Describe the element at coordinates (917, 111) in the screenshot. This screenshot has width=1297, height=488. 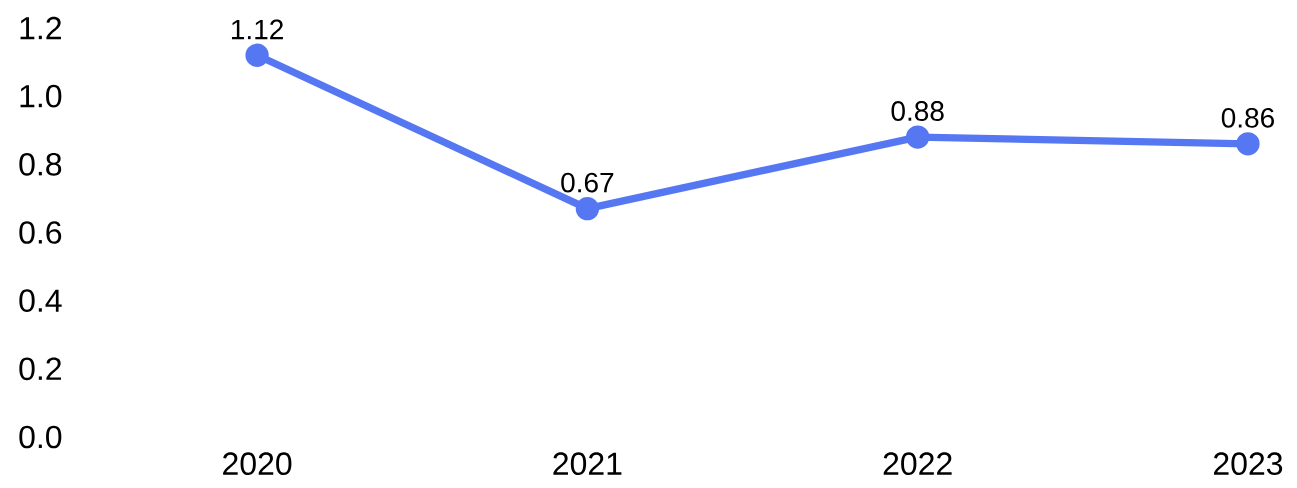
I see `data-label: 0.88` at that location.